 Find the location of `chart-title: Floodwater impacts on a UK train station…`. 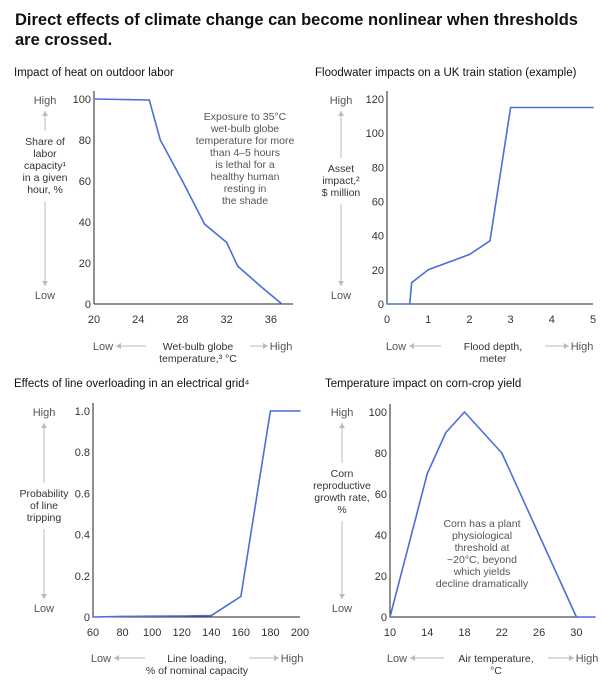

chart-title: Floodwater impacts on a UK train station… is located at coordinates (446, 73).